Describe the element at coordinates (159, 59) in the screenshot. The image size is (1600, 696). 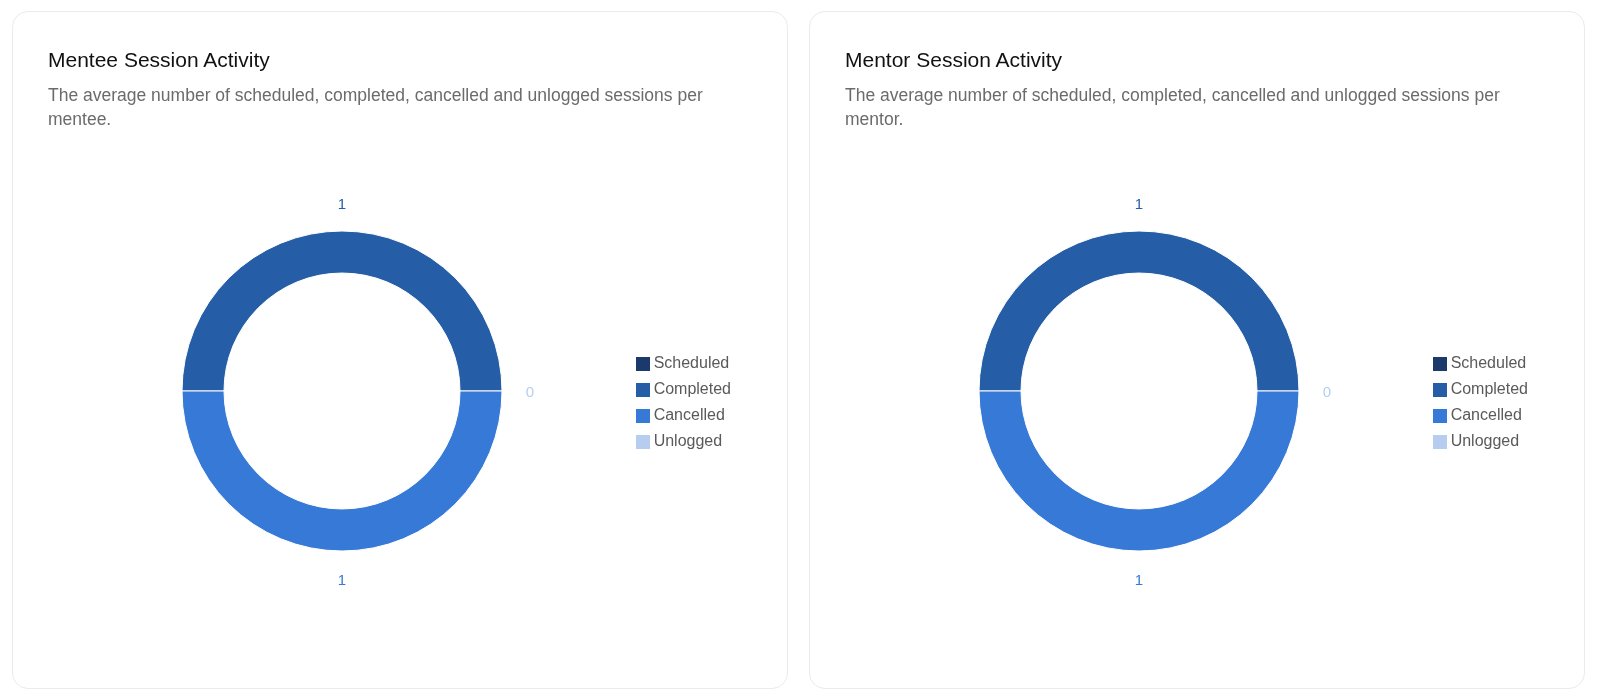
I see `chart-title: Mentee Session Activity` at that location.